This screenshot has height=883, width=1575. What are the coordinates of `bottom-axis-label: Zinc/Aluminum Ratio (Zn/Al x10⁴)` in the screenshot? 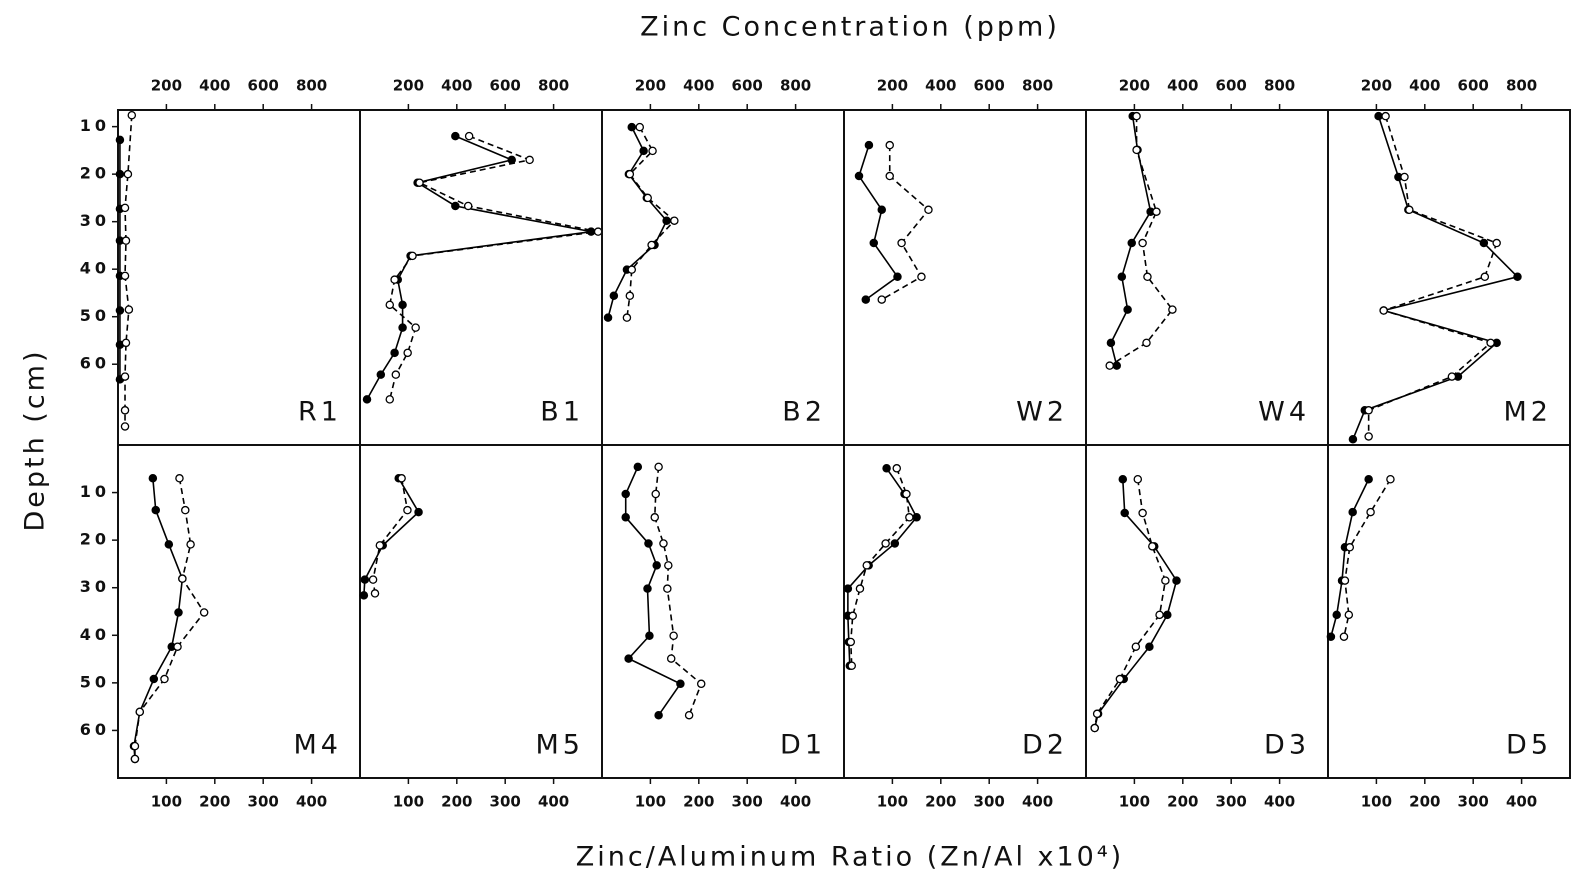 It's located at (850, 857).